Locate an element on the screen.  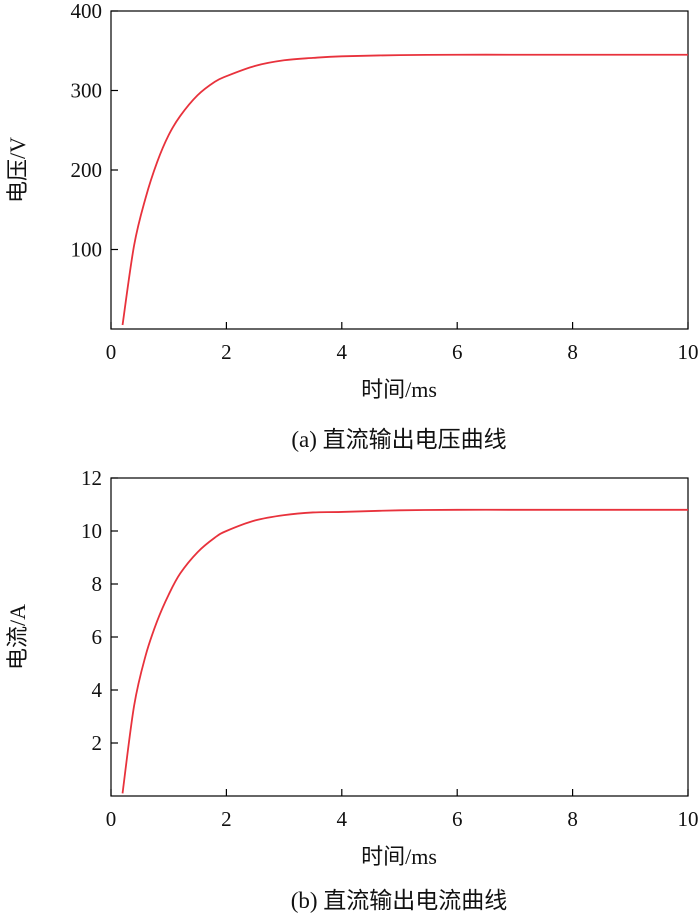
chart-a-y-tick-label: 400 is located at coordinates (87, 11).